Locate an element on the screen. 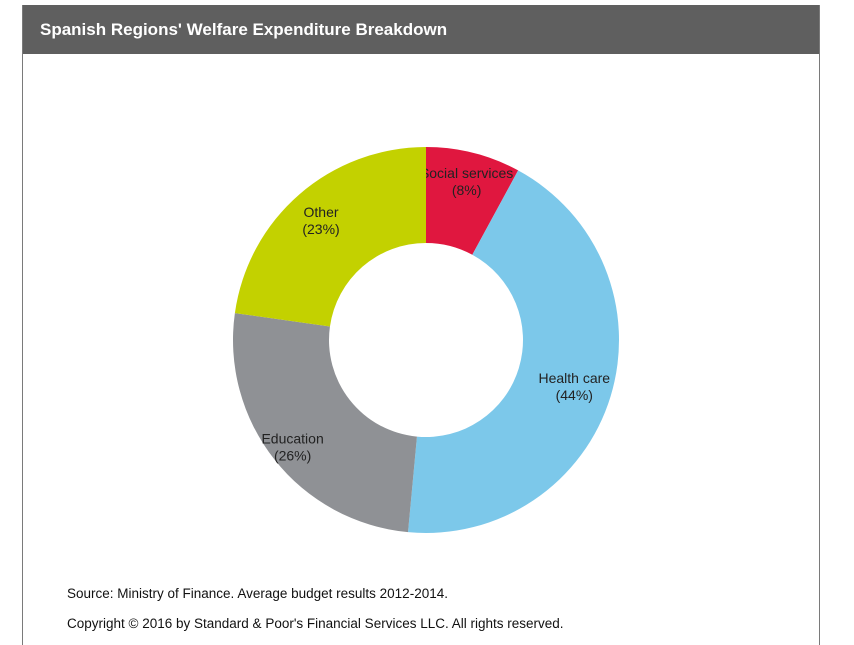 The height and width of the screenshot is (645, 854). slice-label-other: Other (23%) is located at coordinates (320, 220).